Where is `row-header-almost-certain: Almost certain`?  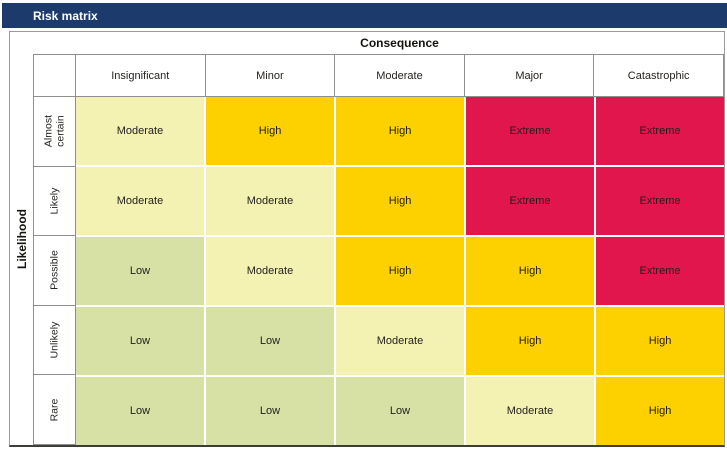 row-header-almost-certain: Almost certain is located at coordinates (54, 131).